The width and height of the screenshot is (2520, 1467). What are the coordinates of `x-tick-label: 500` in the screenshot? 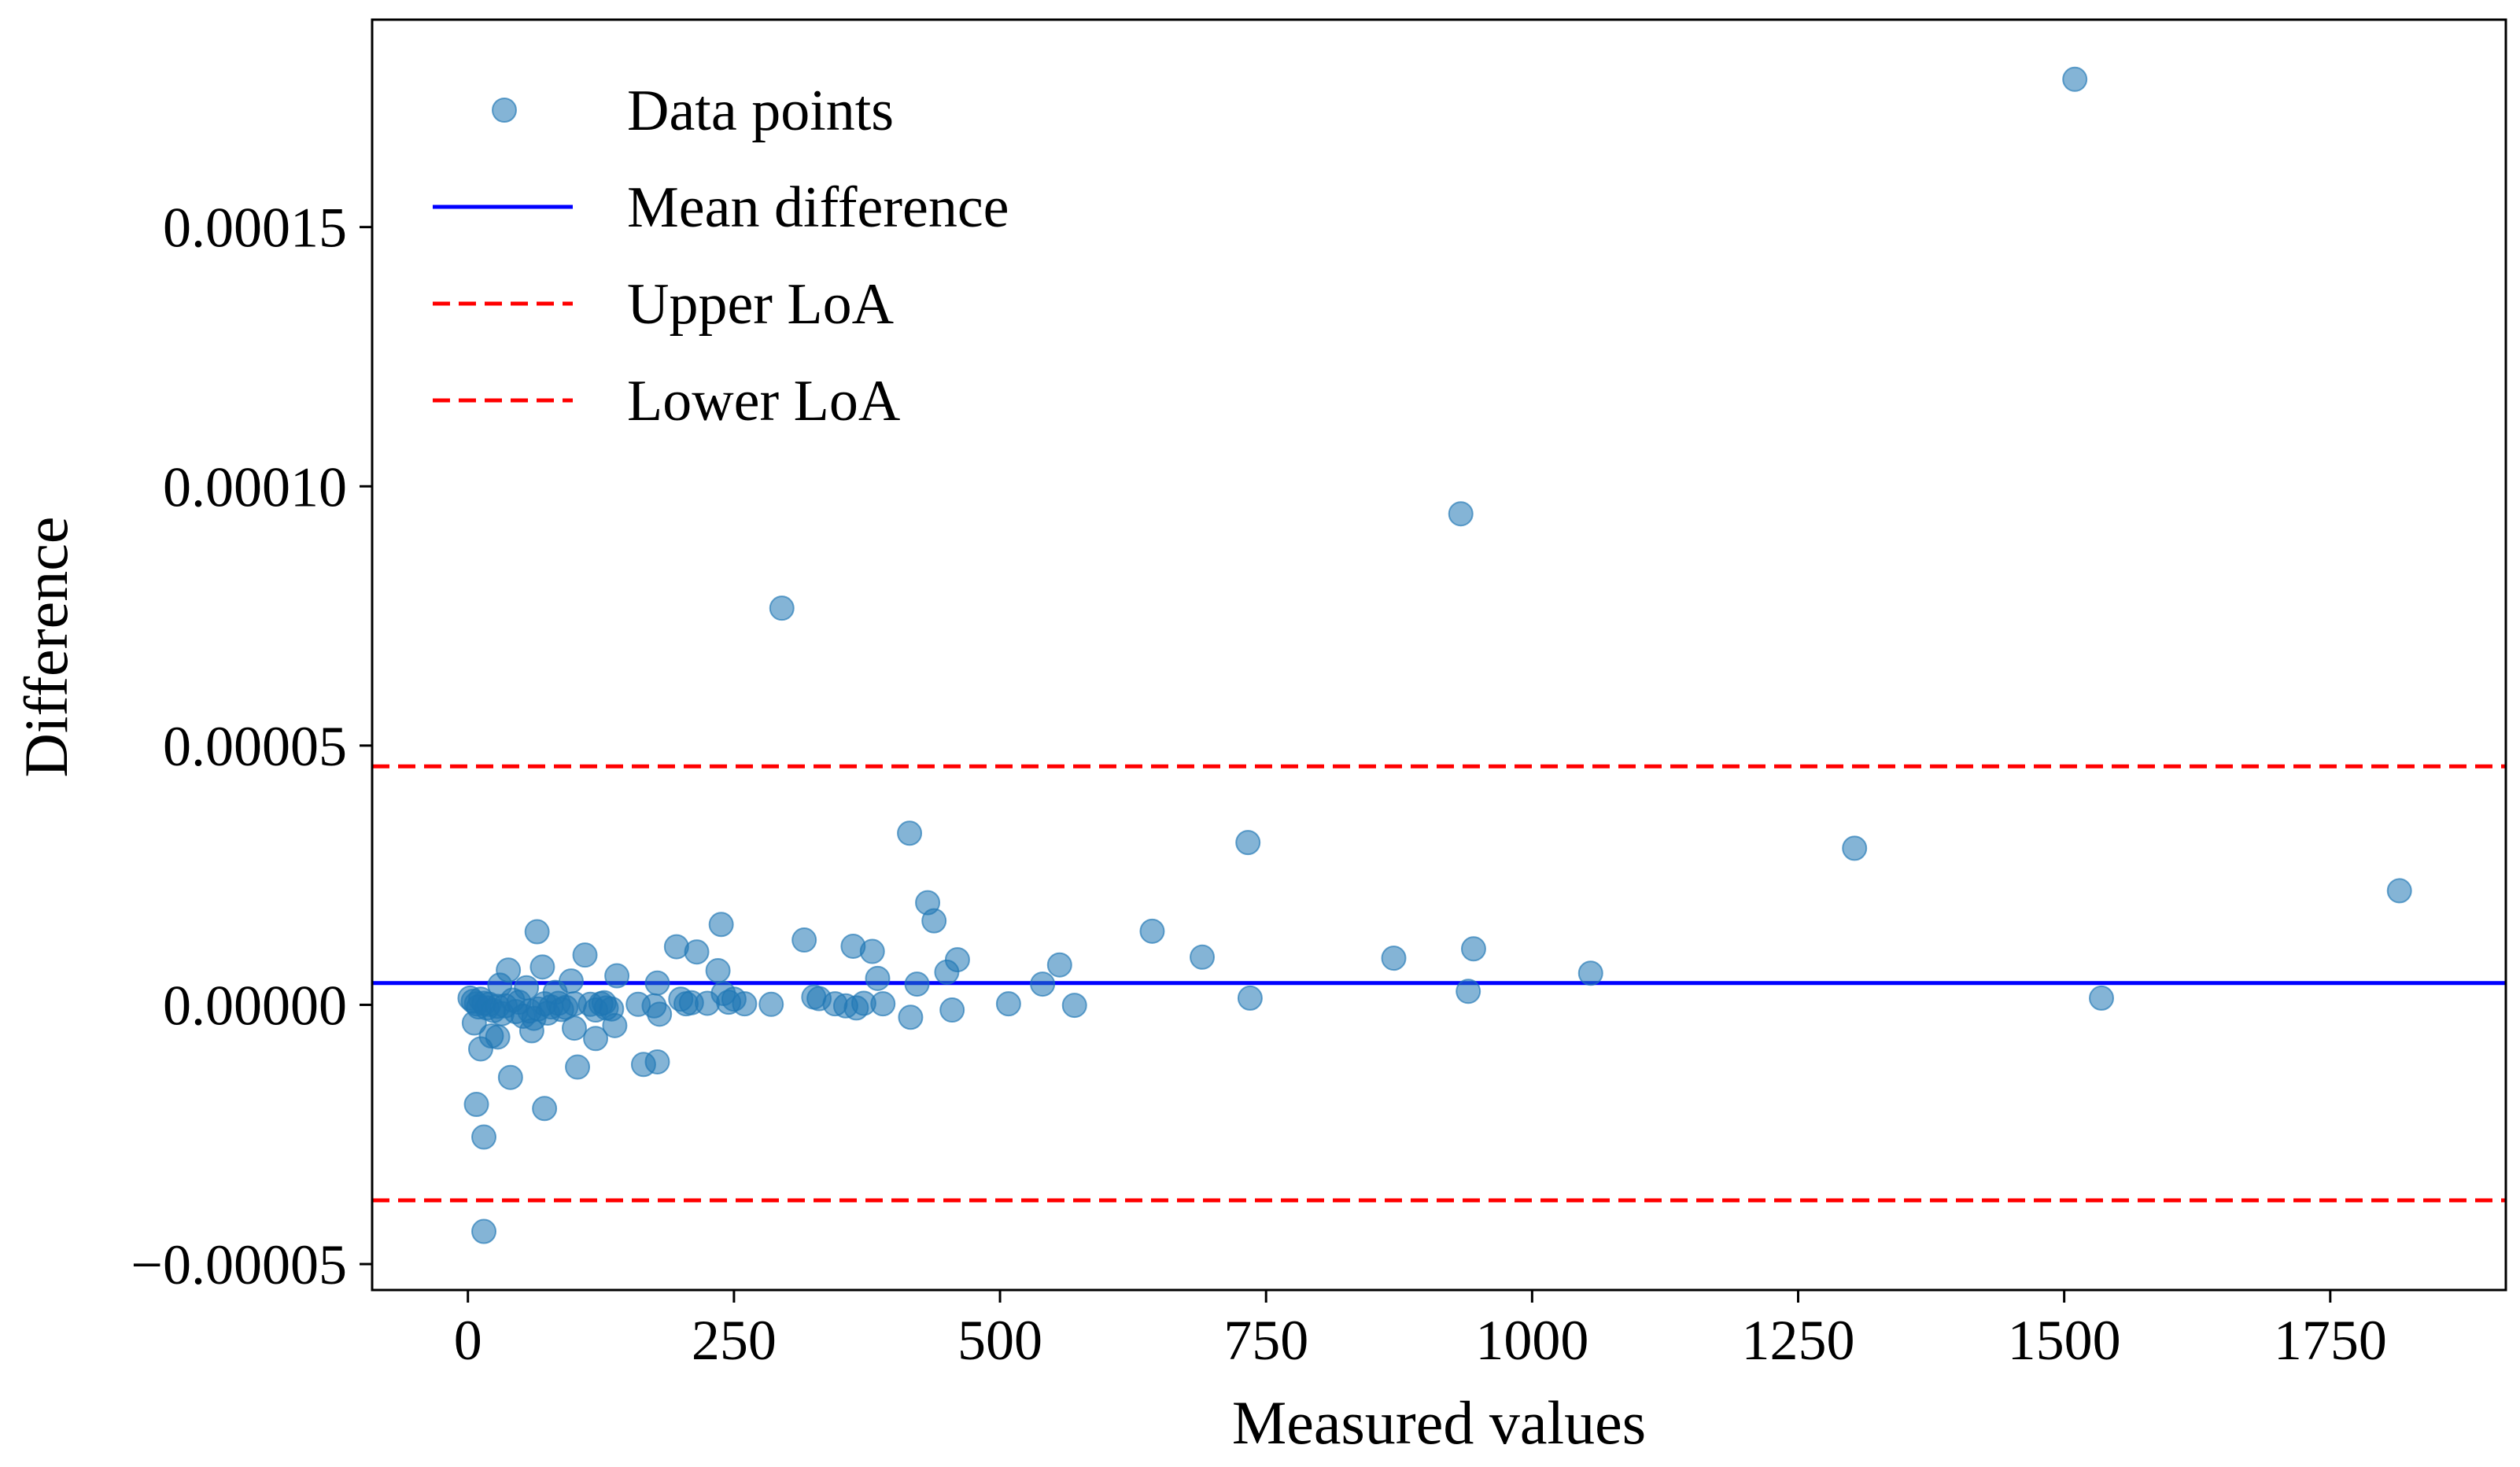 It's located at (999, 1341).